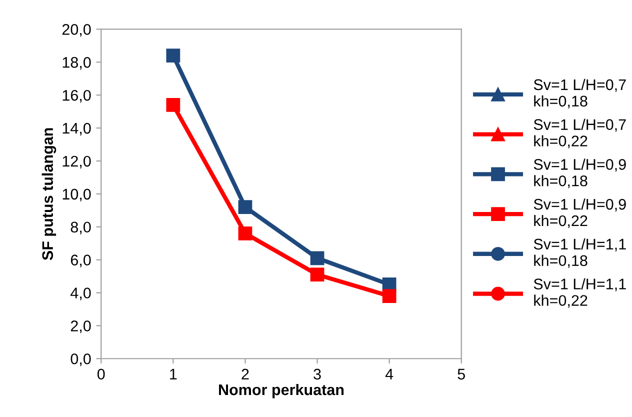 This screenshot has width=632, height=417. Describe the element at coordinates (580, 93) in the screenshot. I see `legend-label: Sv=1 L/H=0,7 kh=0,18` at that location.